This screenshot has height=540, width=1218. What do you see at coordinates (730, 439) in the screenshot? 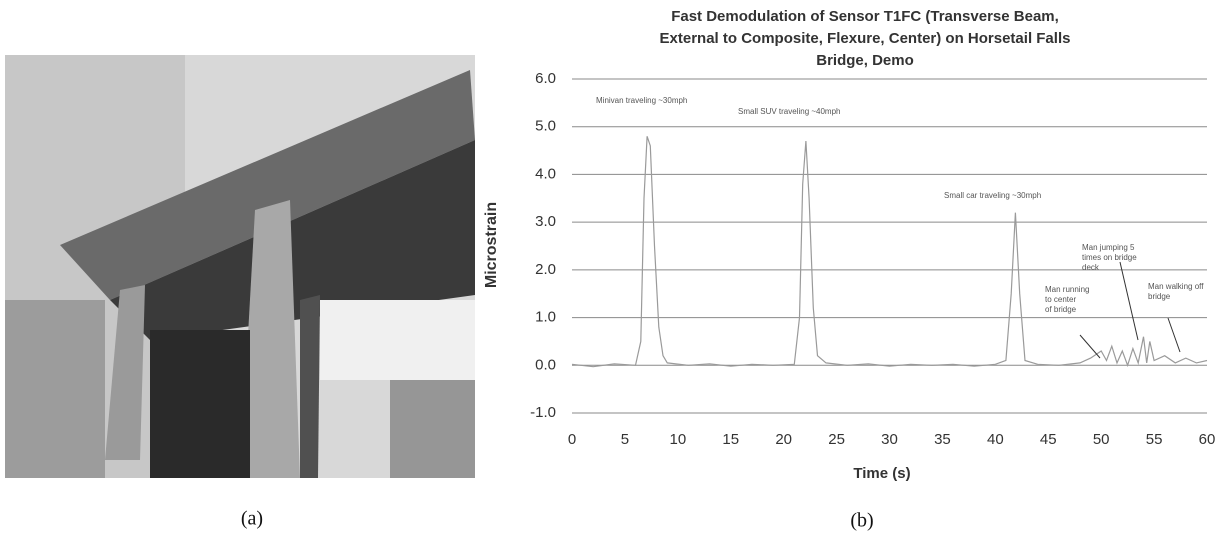
I see `x-tick-label: 15` at bounding box center [730, 439].